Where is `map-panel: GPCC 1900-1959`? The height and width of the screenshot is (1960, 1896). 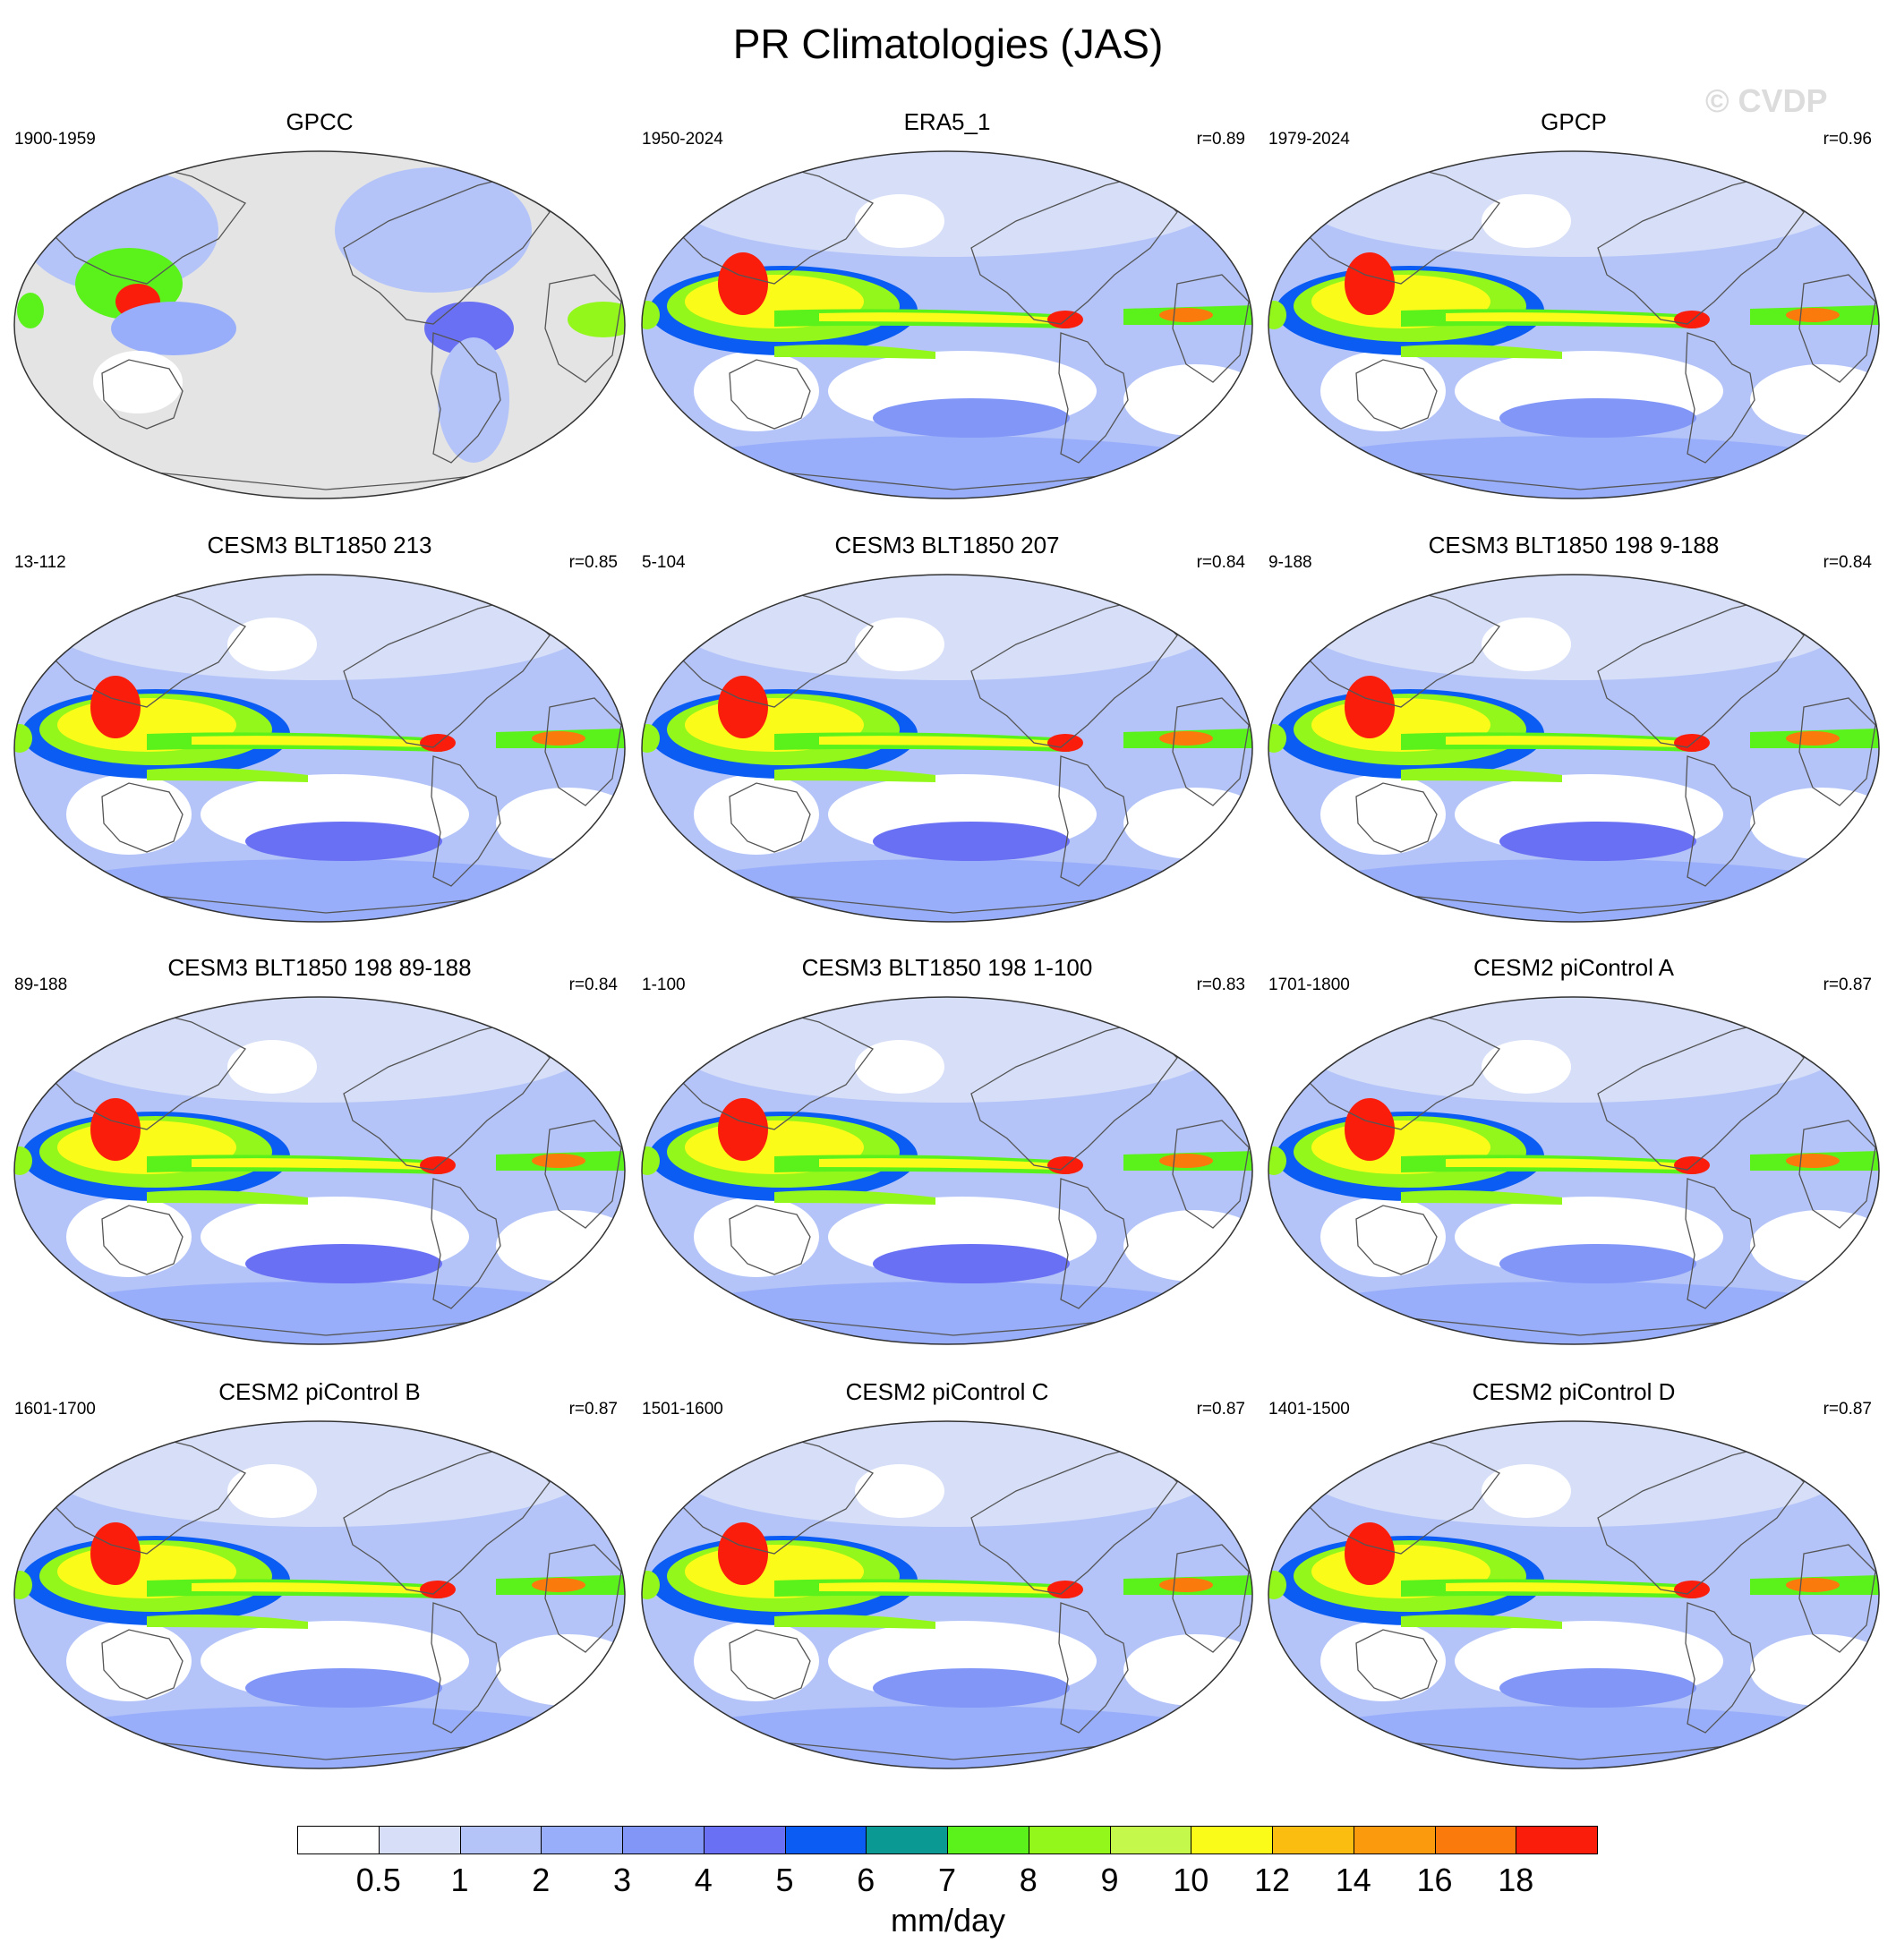
map-panel: GPCC 1900-1959 is located at coordinates (319, 307).